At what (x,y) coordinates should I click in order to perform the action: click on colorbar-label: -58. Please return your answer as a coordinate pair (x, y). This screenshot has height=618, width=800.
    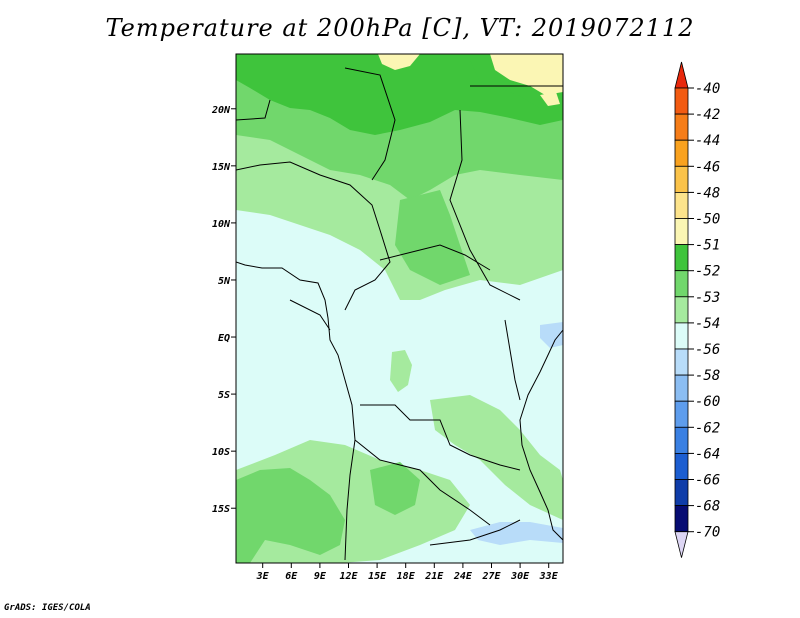
    Looking at the image, I should click on (707, 376).